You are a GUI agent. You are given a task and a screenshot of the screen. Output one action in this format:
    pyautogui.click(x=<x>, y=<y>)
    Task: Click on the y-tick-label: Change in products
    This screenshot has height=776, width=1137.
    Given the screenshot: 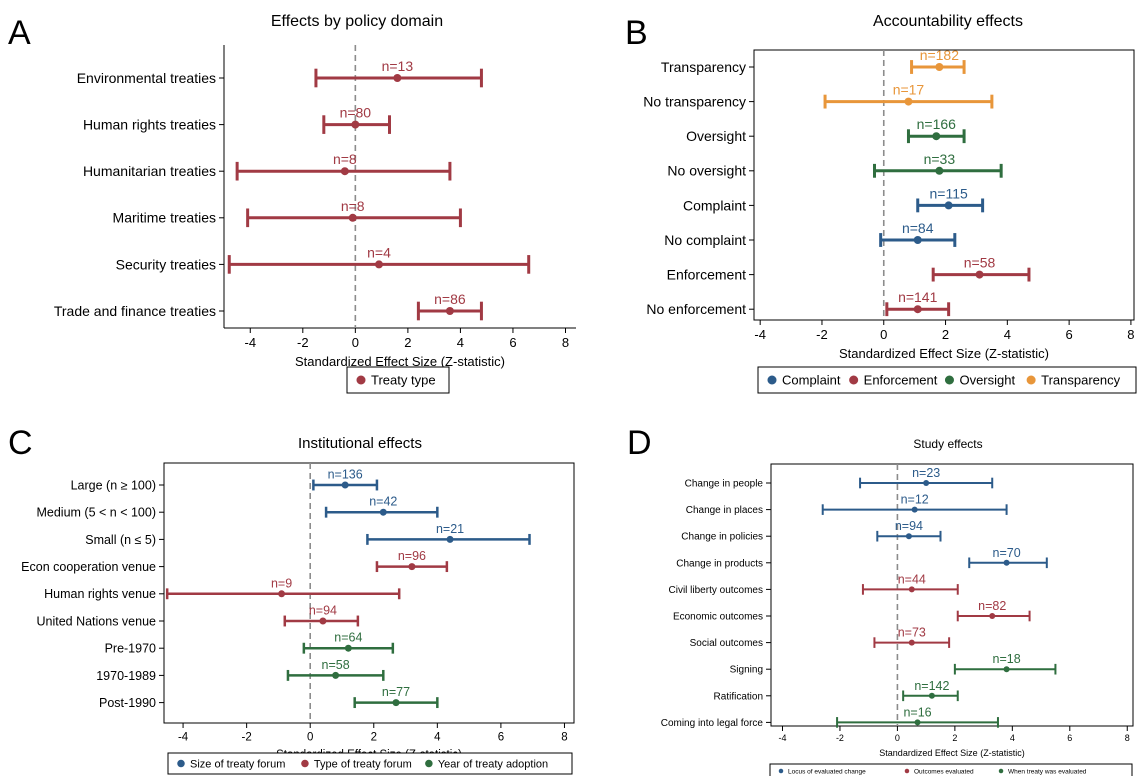 What is the action you would take?
    pyautogui.click(x=719, y=563)
    